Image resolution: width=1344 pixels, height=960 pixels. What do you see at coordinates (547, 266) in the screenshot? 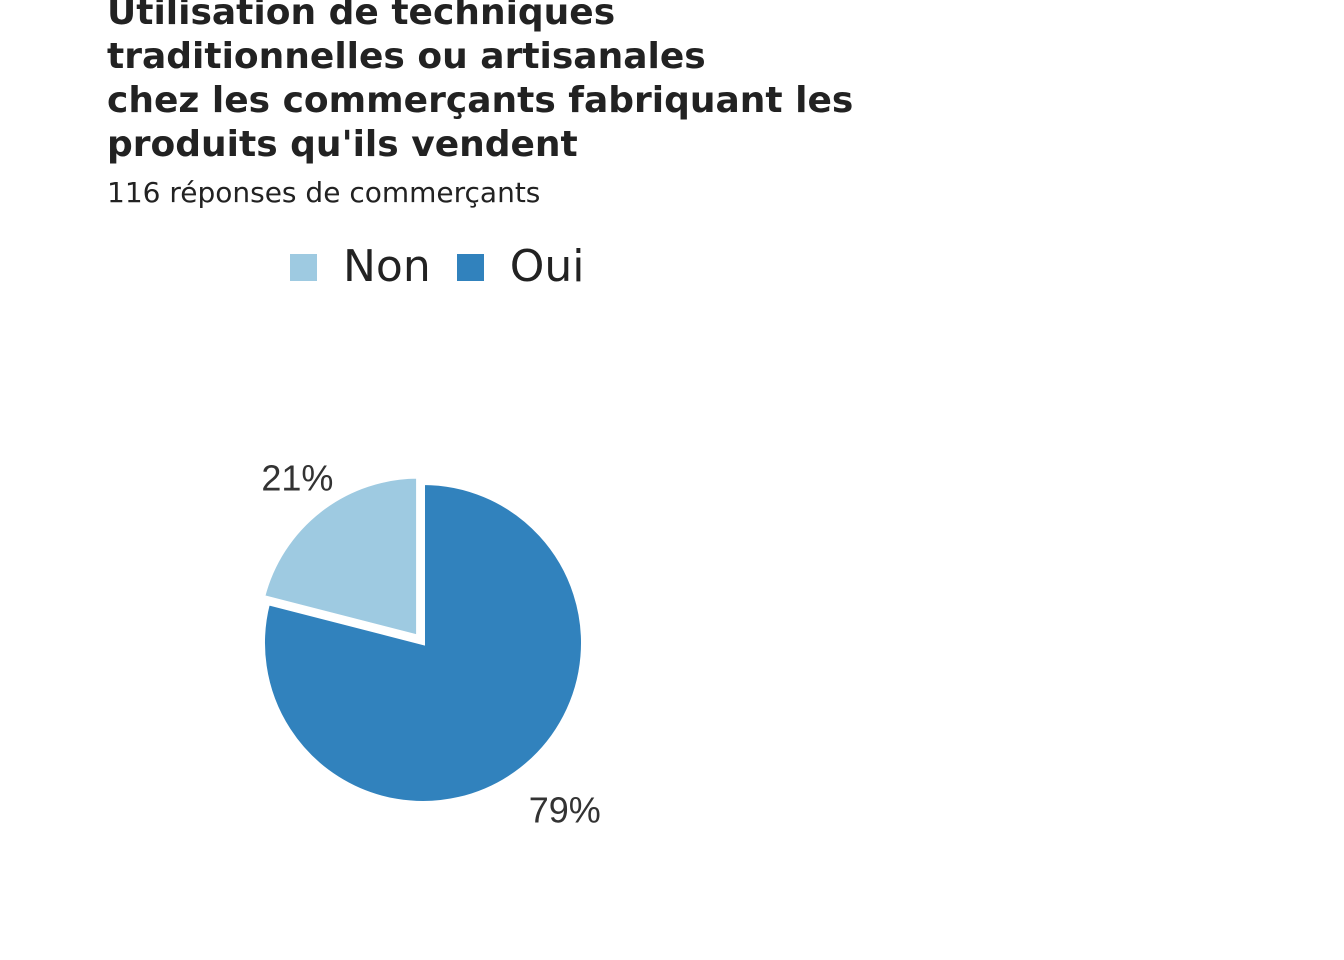
I see `legend-label-oui: Oui` at bounding box center [547, 266].